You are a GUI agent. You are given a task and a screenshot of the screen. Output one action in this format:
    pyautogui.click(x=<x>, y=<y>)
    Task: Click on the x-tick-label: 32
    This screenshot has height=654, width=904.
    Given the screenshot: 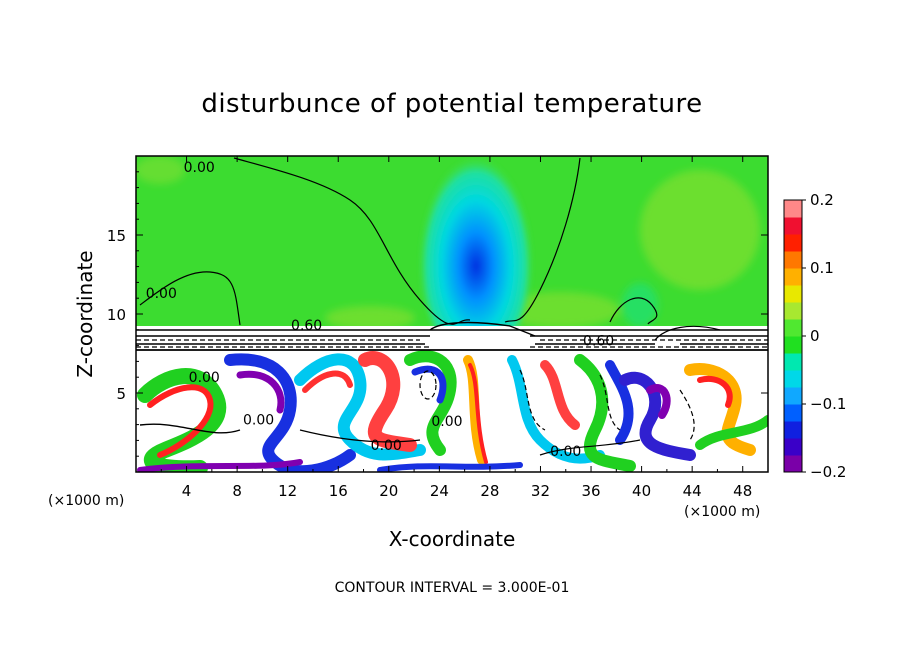 What is the action you would take?
    pyautogui.click(x=540, y=491)
    